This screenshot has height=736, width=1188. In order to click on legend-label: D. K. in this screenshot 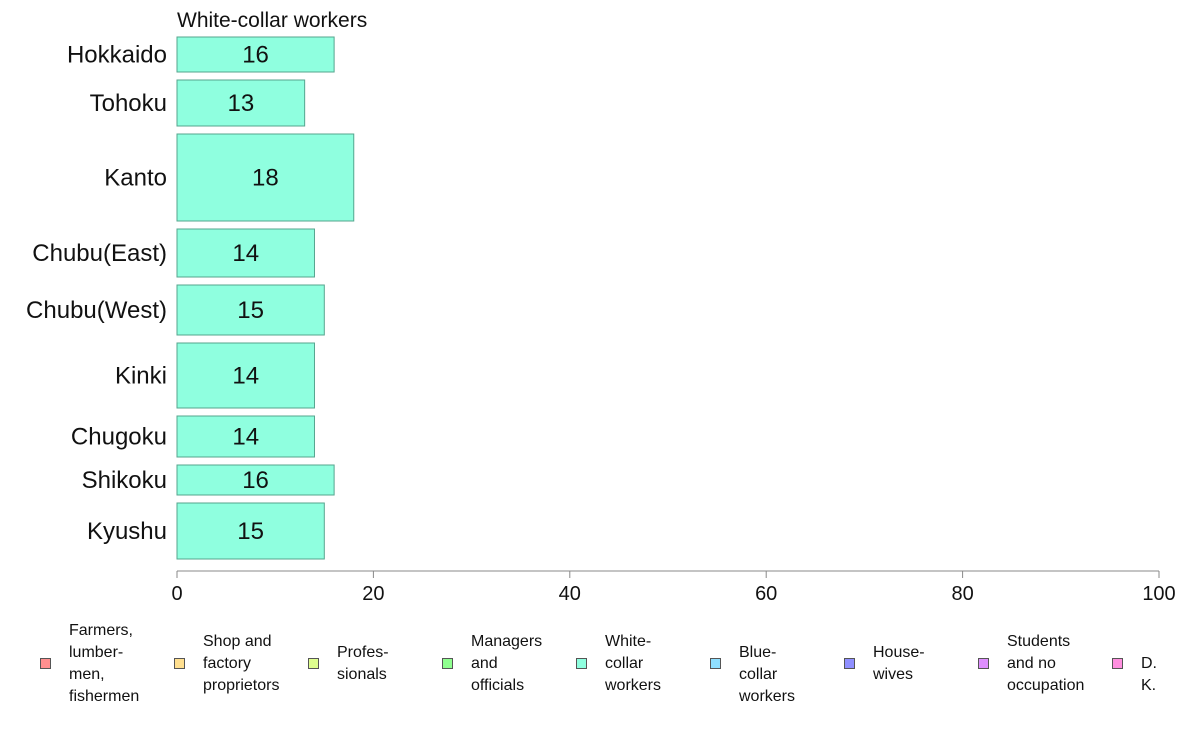, I will do `click(1149, 674)`.